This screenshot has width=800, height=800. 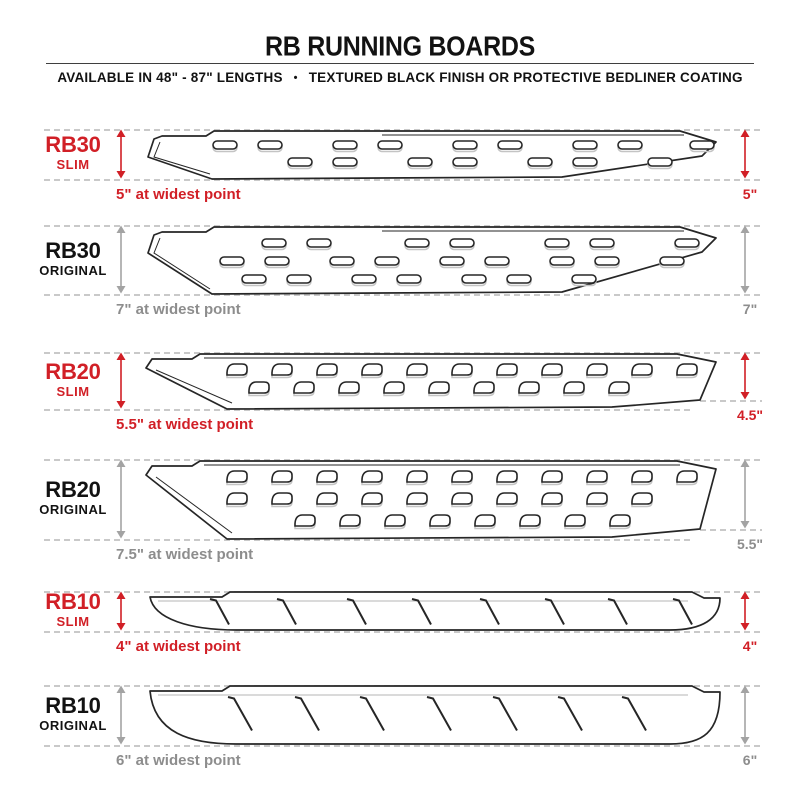 I want to click on widest-point-label: 7" at widest point, so click(x=178, y=309).